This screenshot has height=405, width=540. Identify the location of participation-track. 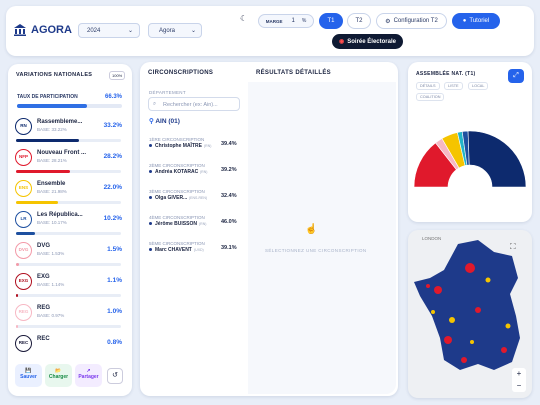
(69, 106).